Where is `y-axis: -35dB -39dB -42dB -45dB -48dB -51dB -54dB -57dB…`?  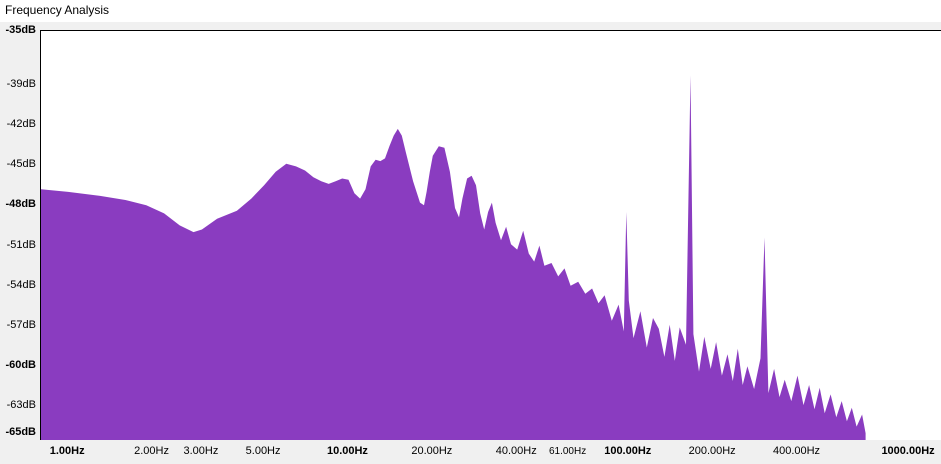 y-axis: -35dB -39dB -42dB -45dB -48dB -51dB -54dB -57dB… is located at coordinates (20, 232).